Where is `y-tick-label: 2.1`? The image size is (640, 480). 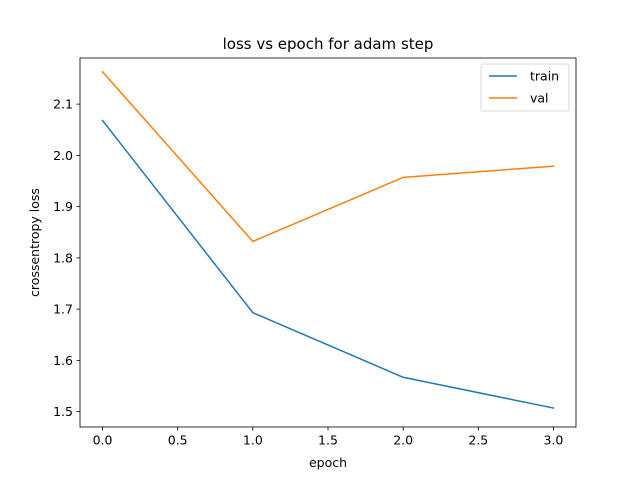
y-tick-label: 2.1 is located at coordinates (63, 104).